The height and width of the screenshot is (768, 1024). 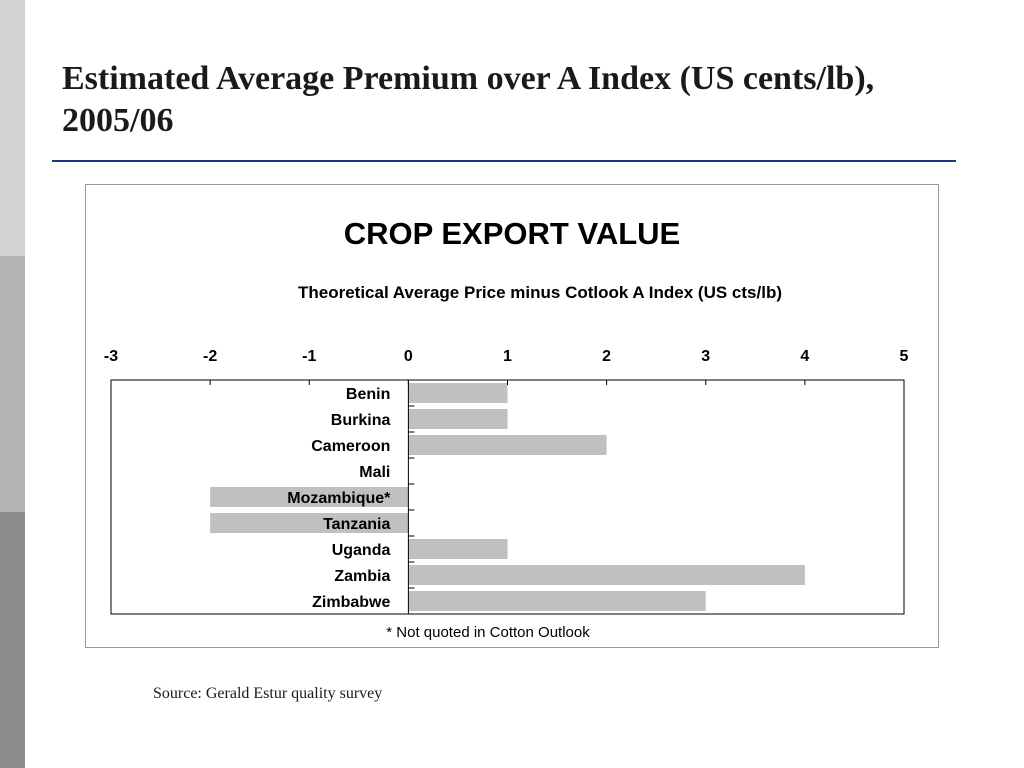 I want to click on bar-burkina, so click(x=458, y=419).